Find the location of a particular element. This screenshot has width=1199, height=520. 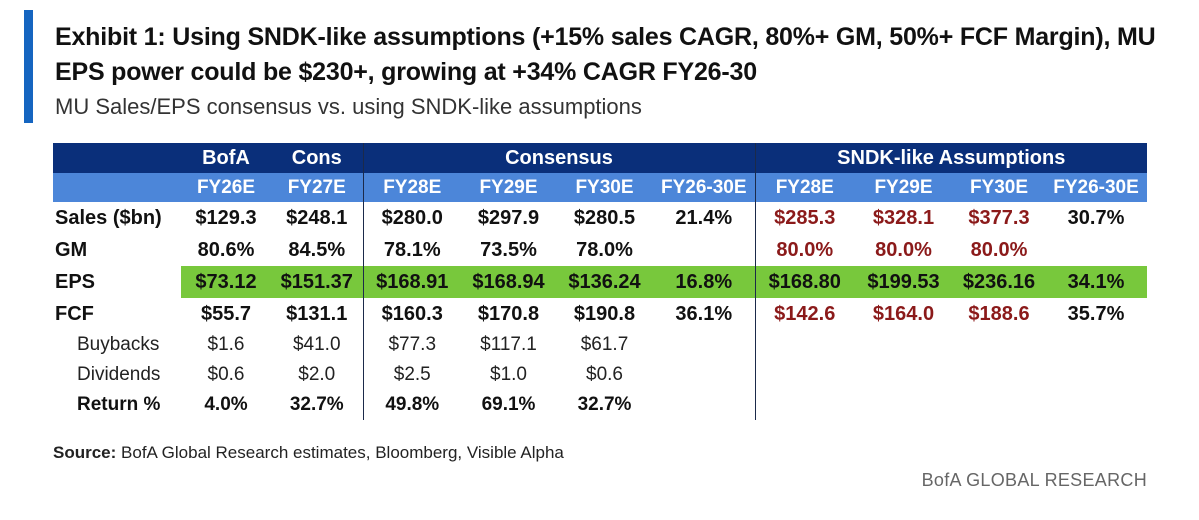

table-cell: $170.8 is located at coordinates (508, 313).